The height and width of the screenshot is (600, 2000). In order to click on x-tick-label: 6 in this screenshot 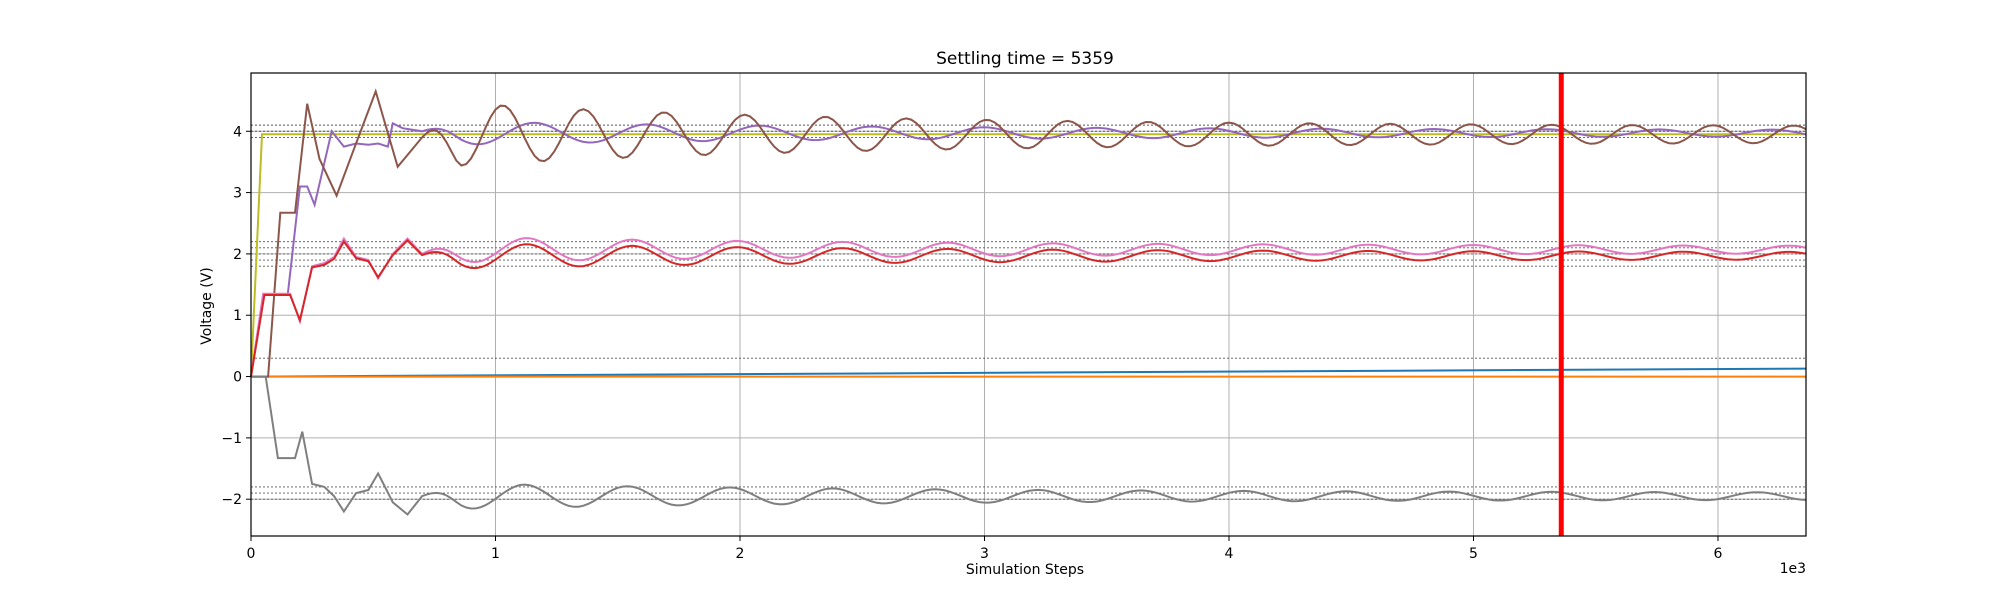, I will do `click(1718, 554)`.